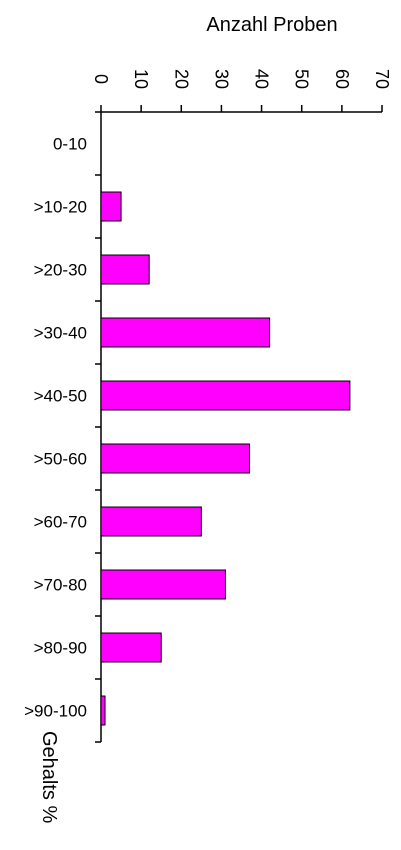 The height and width of the screenshot is (850, 401). What do you see at coordinates (221, 79) in the screenshot?
I see `x-tick-label: 30` at bounding box center [221, 79].